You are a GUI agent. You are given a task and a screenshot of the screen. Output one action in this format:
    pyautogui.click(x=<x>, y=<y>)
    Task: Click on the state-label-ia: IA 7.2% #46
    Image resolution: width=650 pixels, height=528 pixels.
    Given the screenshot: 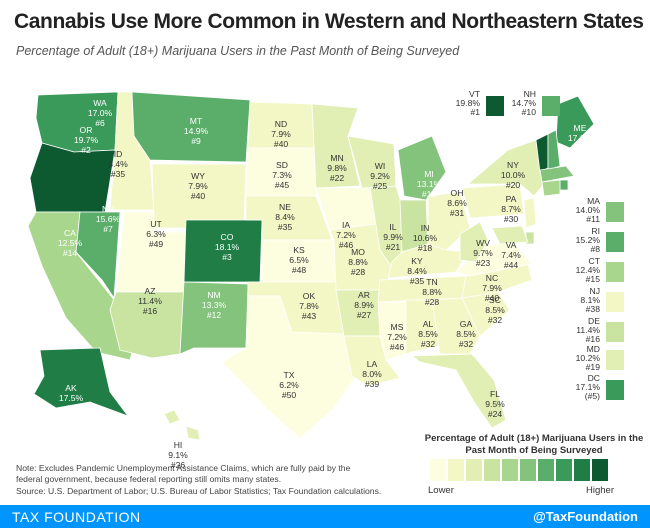 What is the action you would take?
    pyautogui.click(x=346, y=235)
    